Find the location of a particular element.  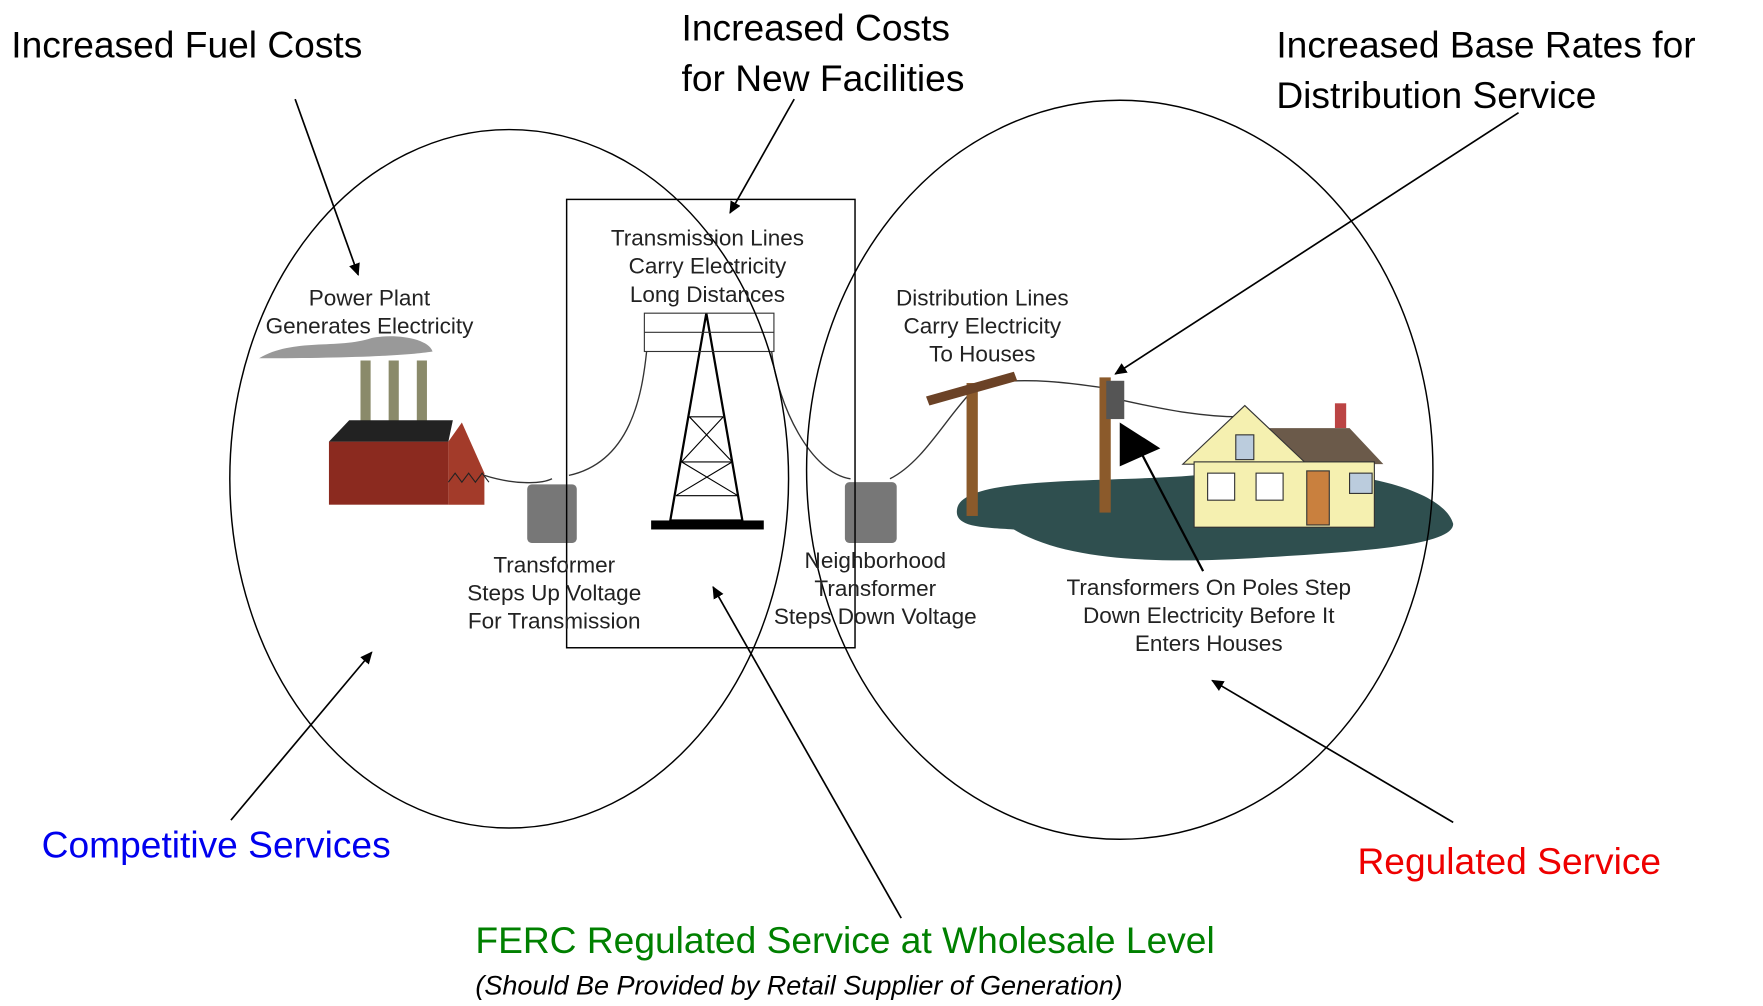

component-label: Transmission Lines is located at coordinates (707, 238).